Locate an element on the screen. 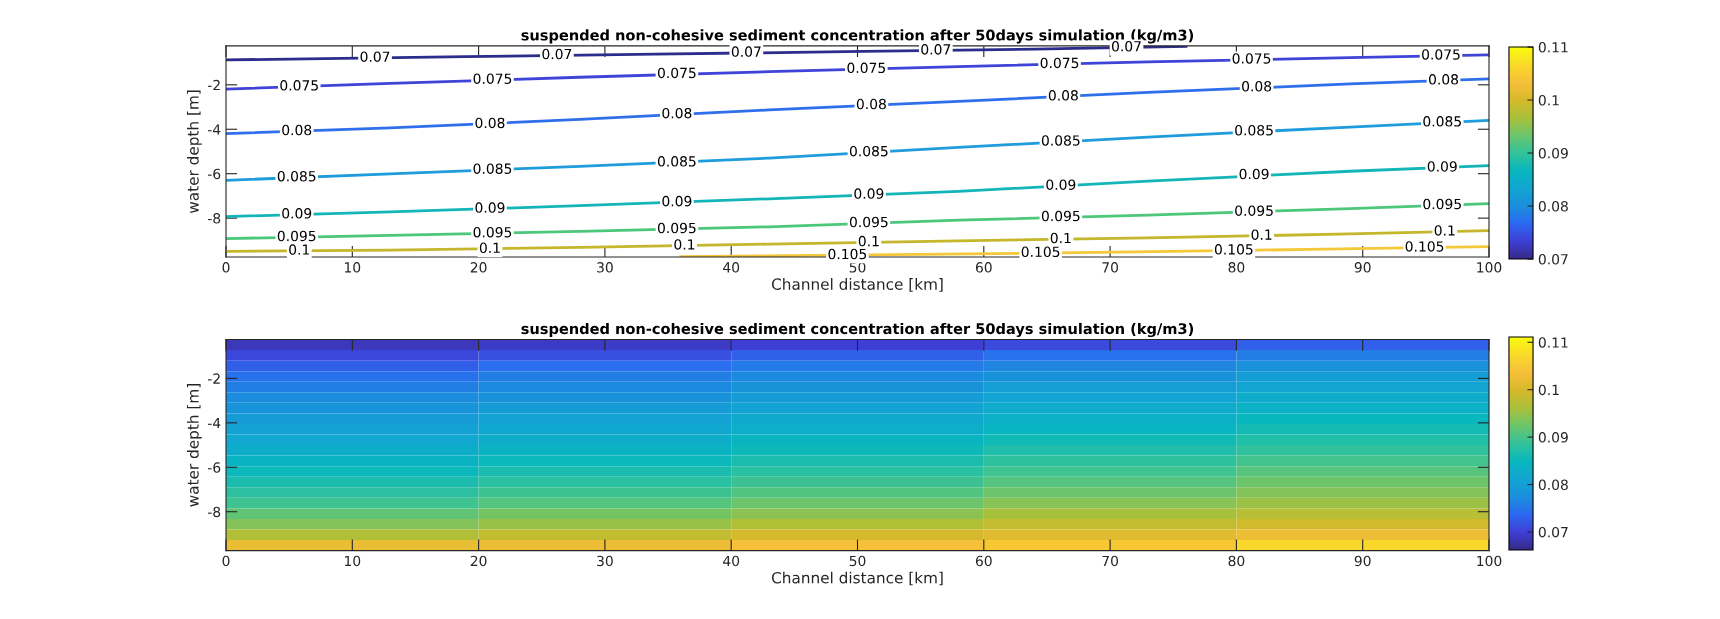 This screenshot has width=1720, height=619. chart-title: suspended non-cohesive sediment concentration after 50days simulation (kg/m3) is located at coordinates (857, 330).